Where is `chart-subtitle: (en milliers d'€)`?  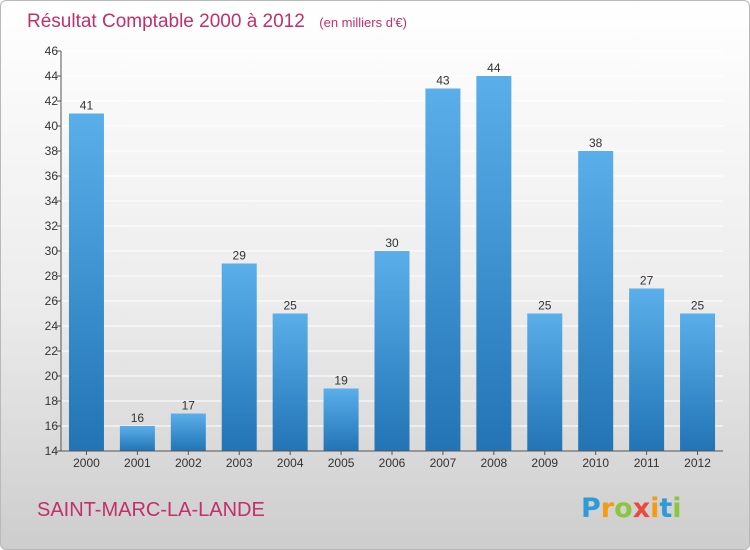 chart-subtitle: (en milliers d'€) is located at coordinates (363, 22).